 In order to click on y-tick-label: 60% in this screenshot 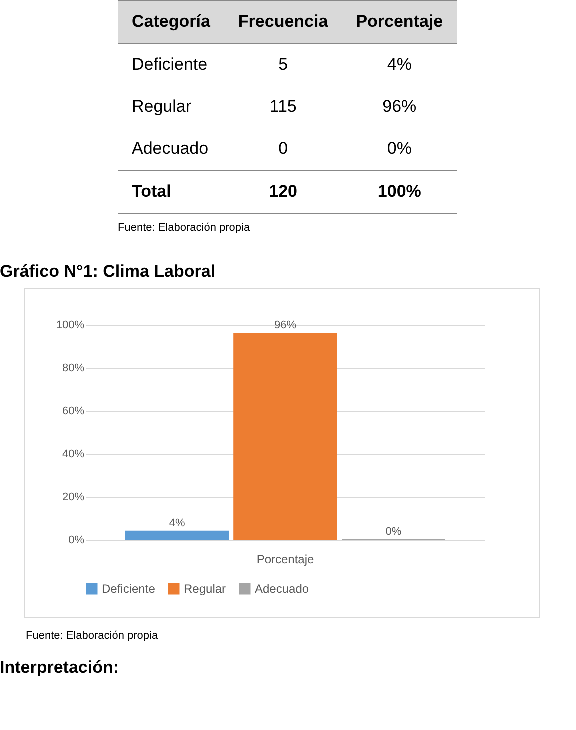, I will do `click(73, 412)`.